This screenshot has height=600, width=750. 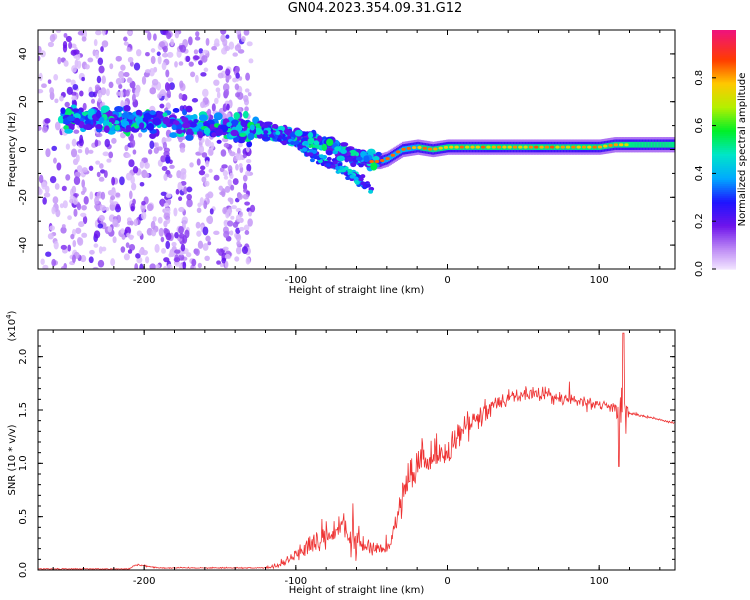 What do you see at coordinates (699, 173) in the screenshot?
I see `colorbar-tick-label: 0.4` at bounding box center [699, 173].